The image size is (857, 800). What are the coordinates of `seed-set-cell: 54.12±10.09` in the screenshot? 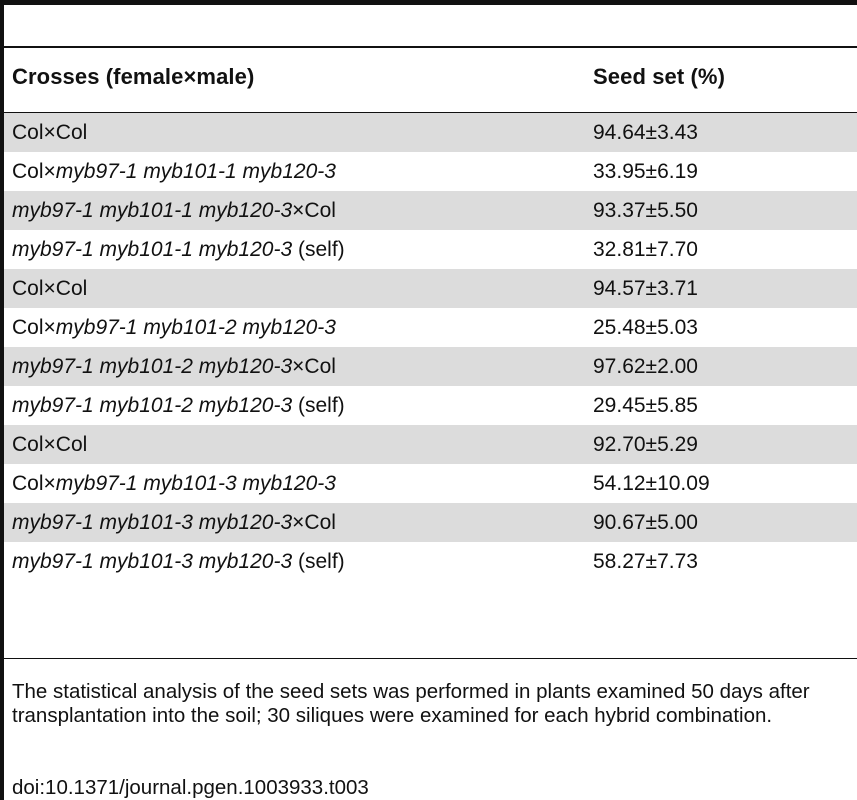 It's located at (651, 483).